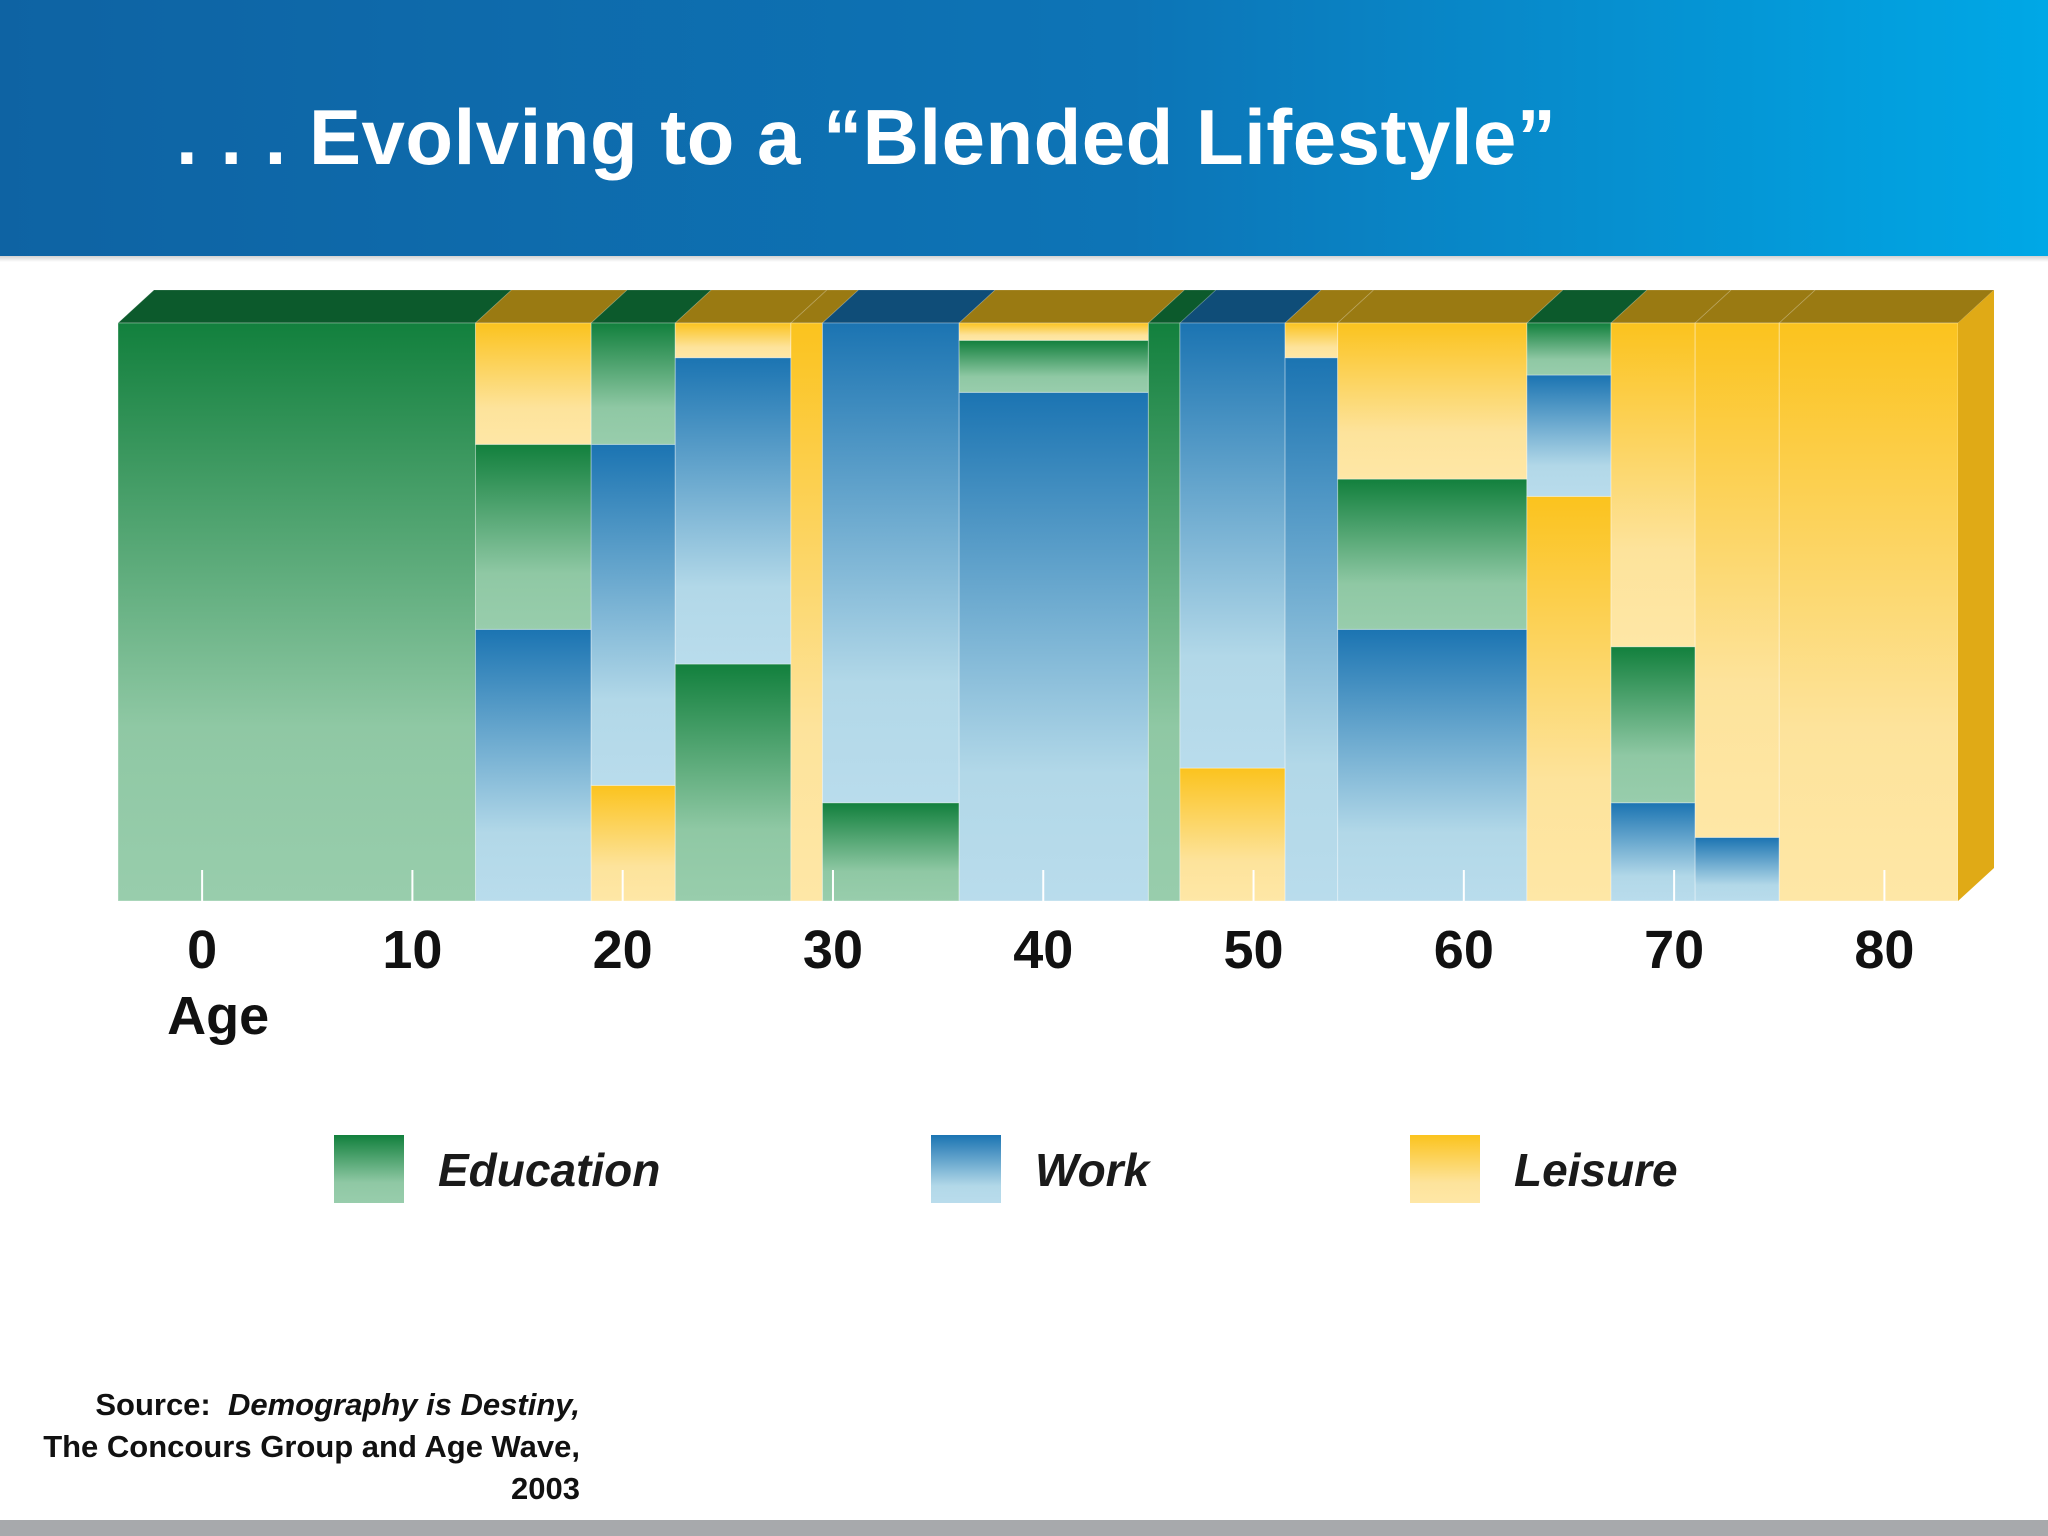 Image resolution: width=2048 pixels, height=1536 pixels. What do you see at coordinates (966, 1169) in the screenshot?
I see `legend-swatch-work` at bounding box center [966, 1169].